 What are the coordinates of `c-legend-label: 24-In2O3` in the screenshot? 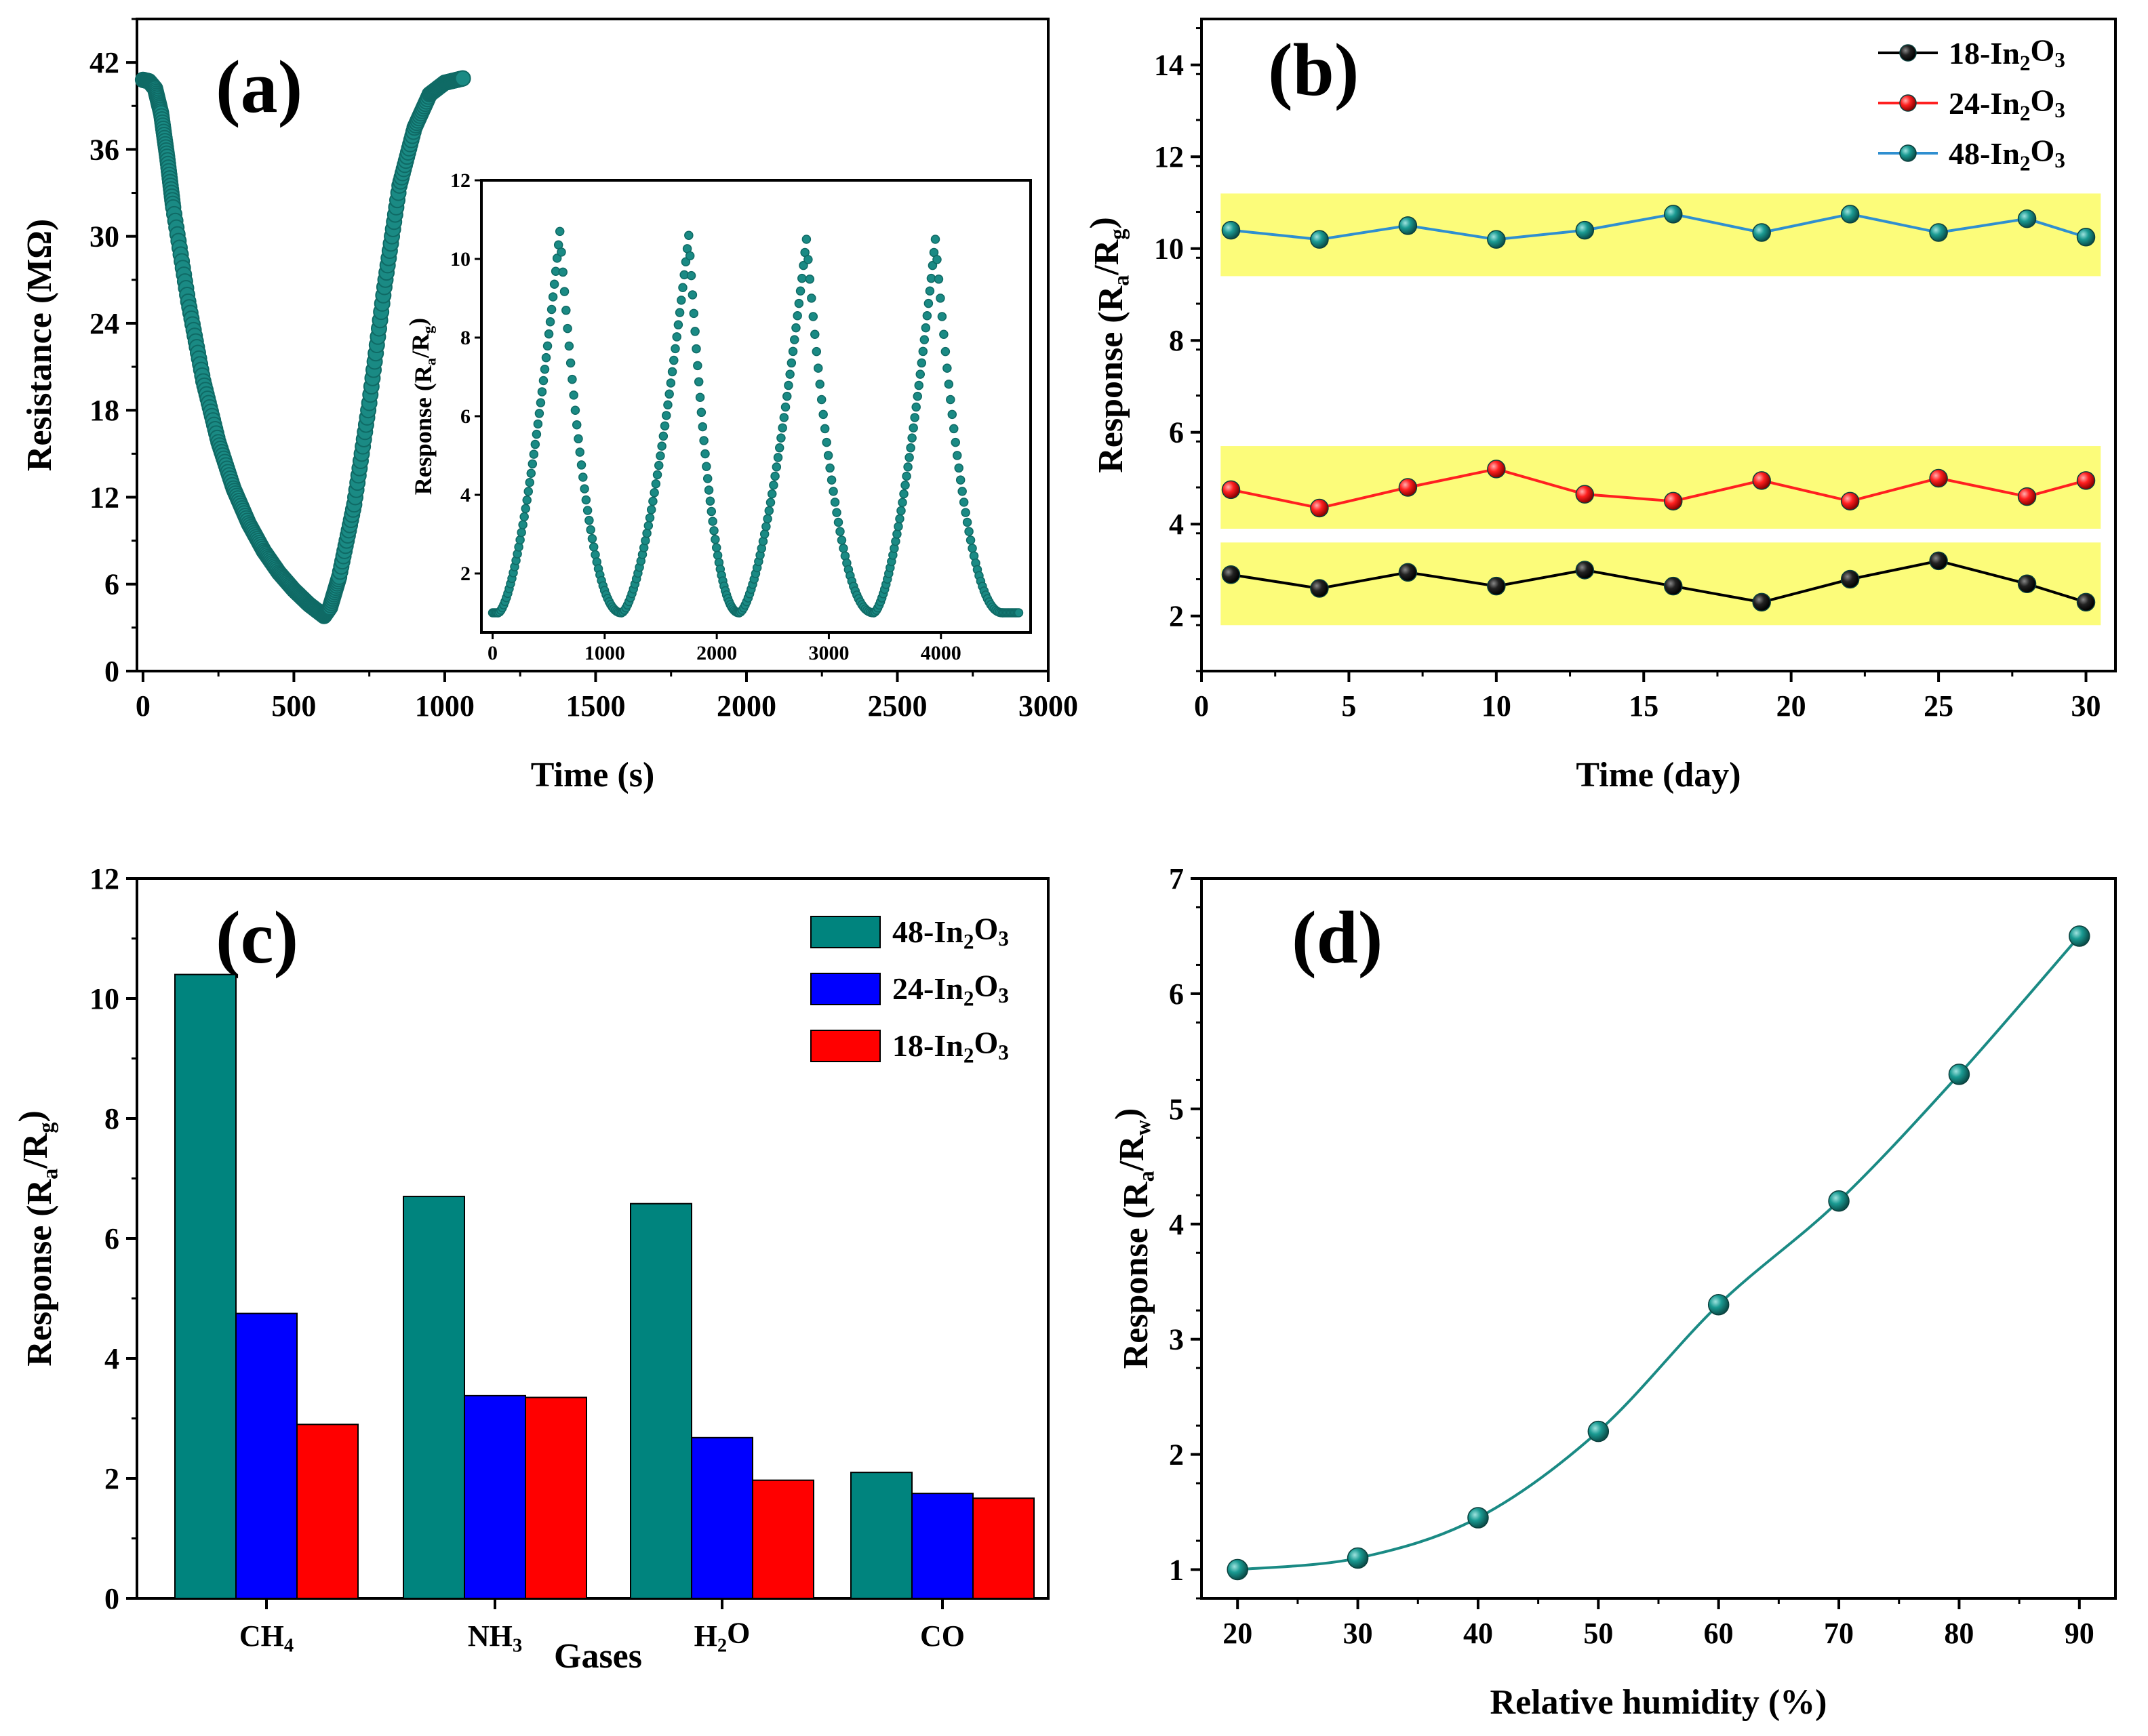 It's located at (950, 990).